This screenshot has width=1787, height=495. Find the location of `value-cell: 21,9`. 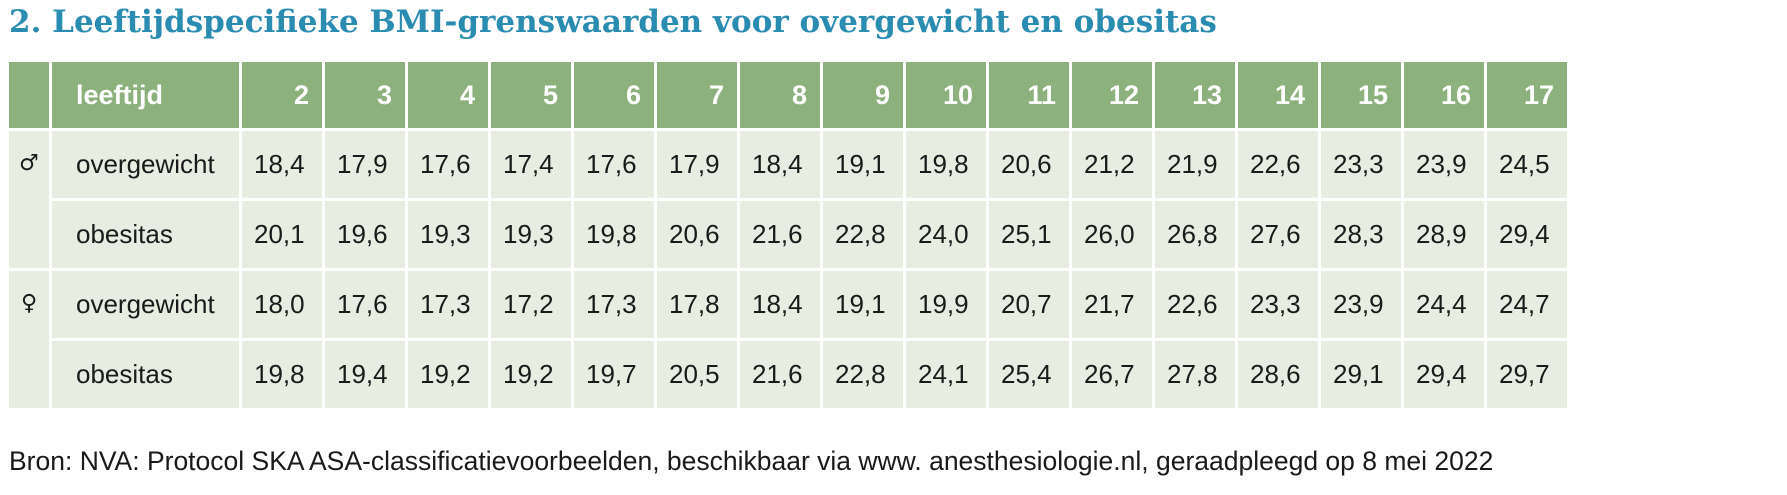

value-cell: 21,9 is located at coordinates (1195, 164).